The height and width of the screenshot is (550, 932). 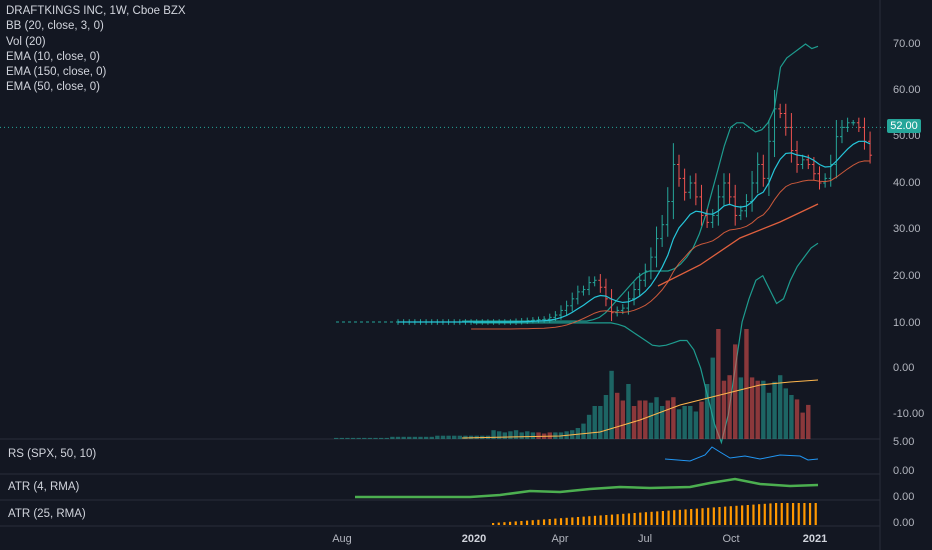 What do you see at coordinates (907, 229) in the screenshot?
I see `y-tick: 30.00` at bounding box center [907, 229].